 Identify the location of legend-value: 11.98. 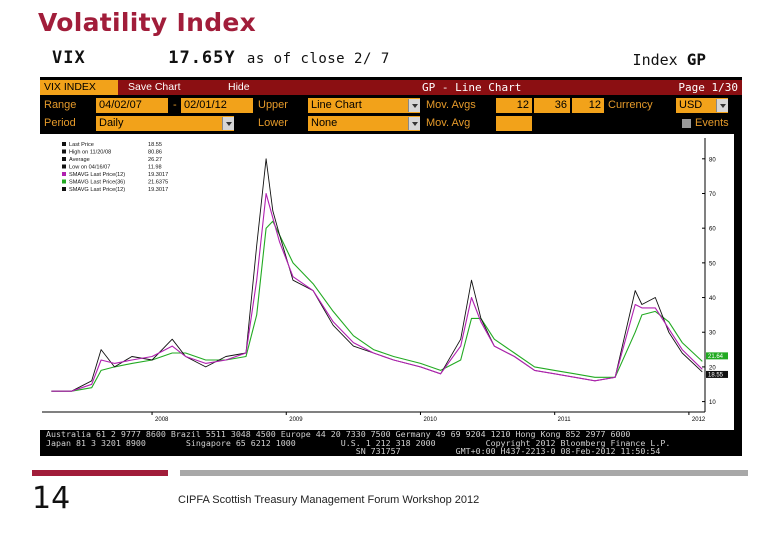
(155, 168).